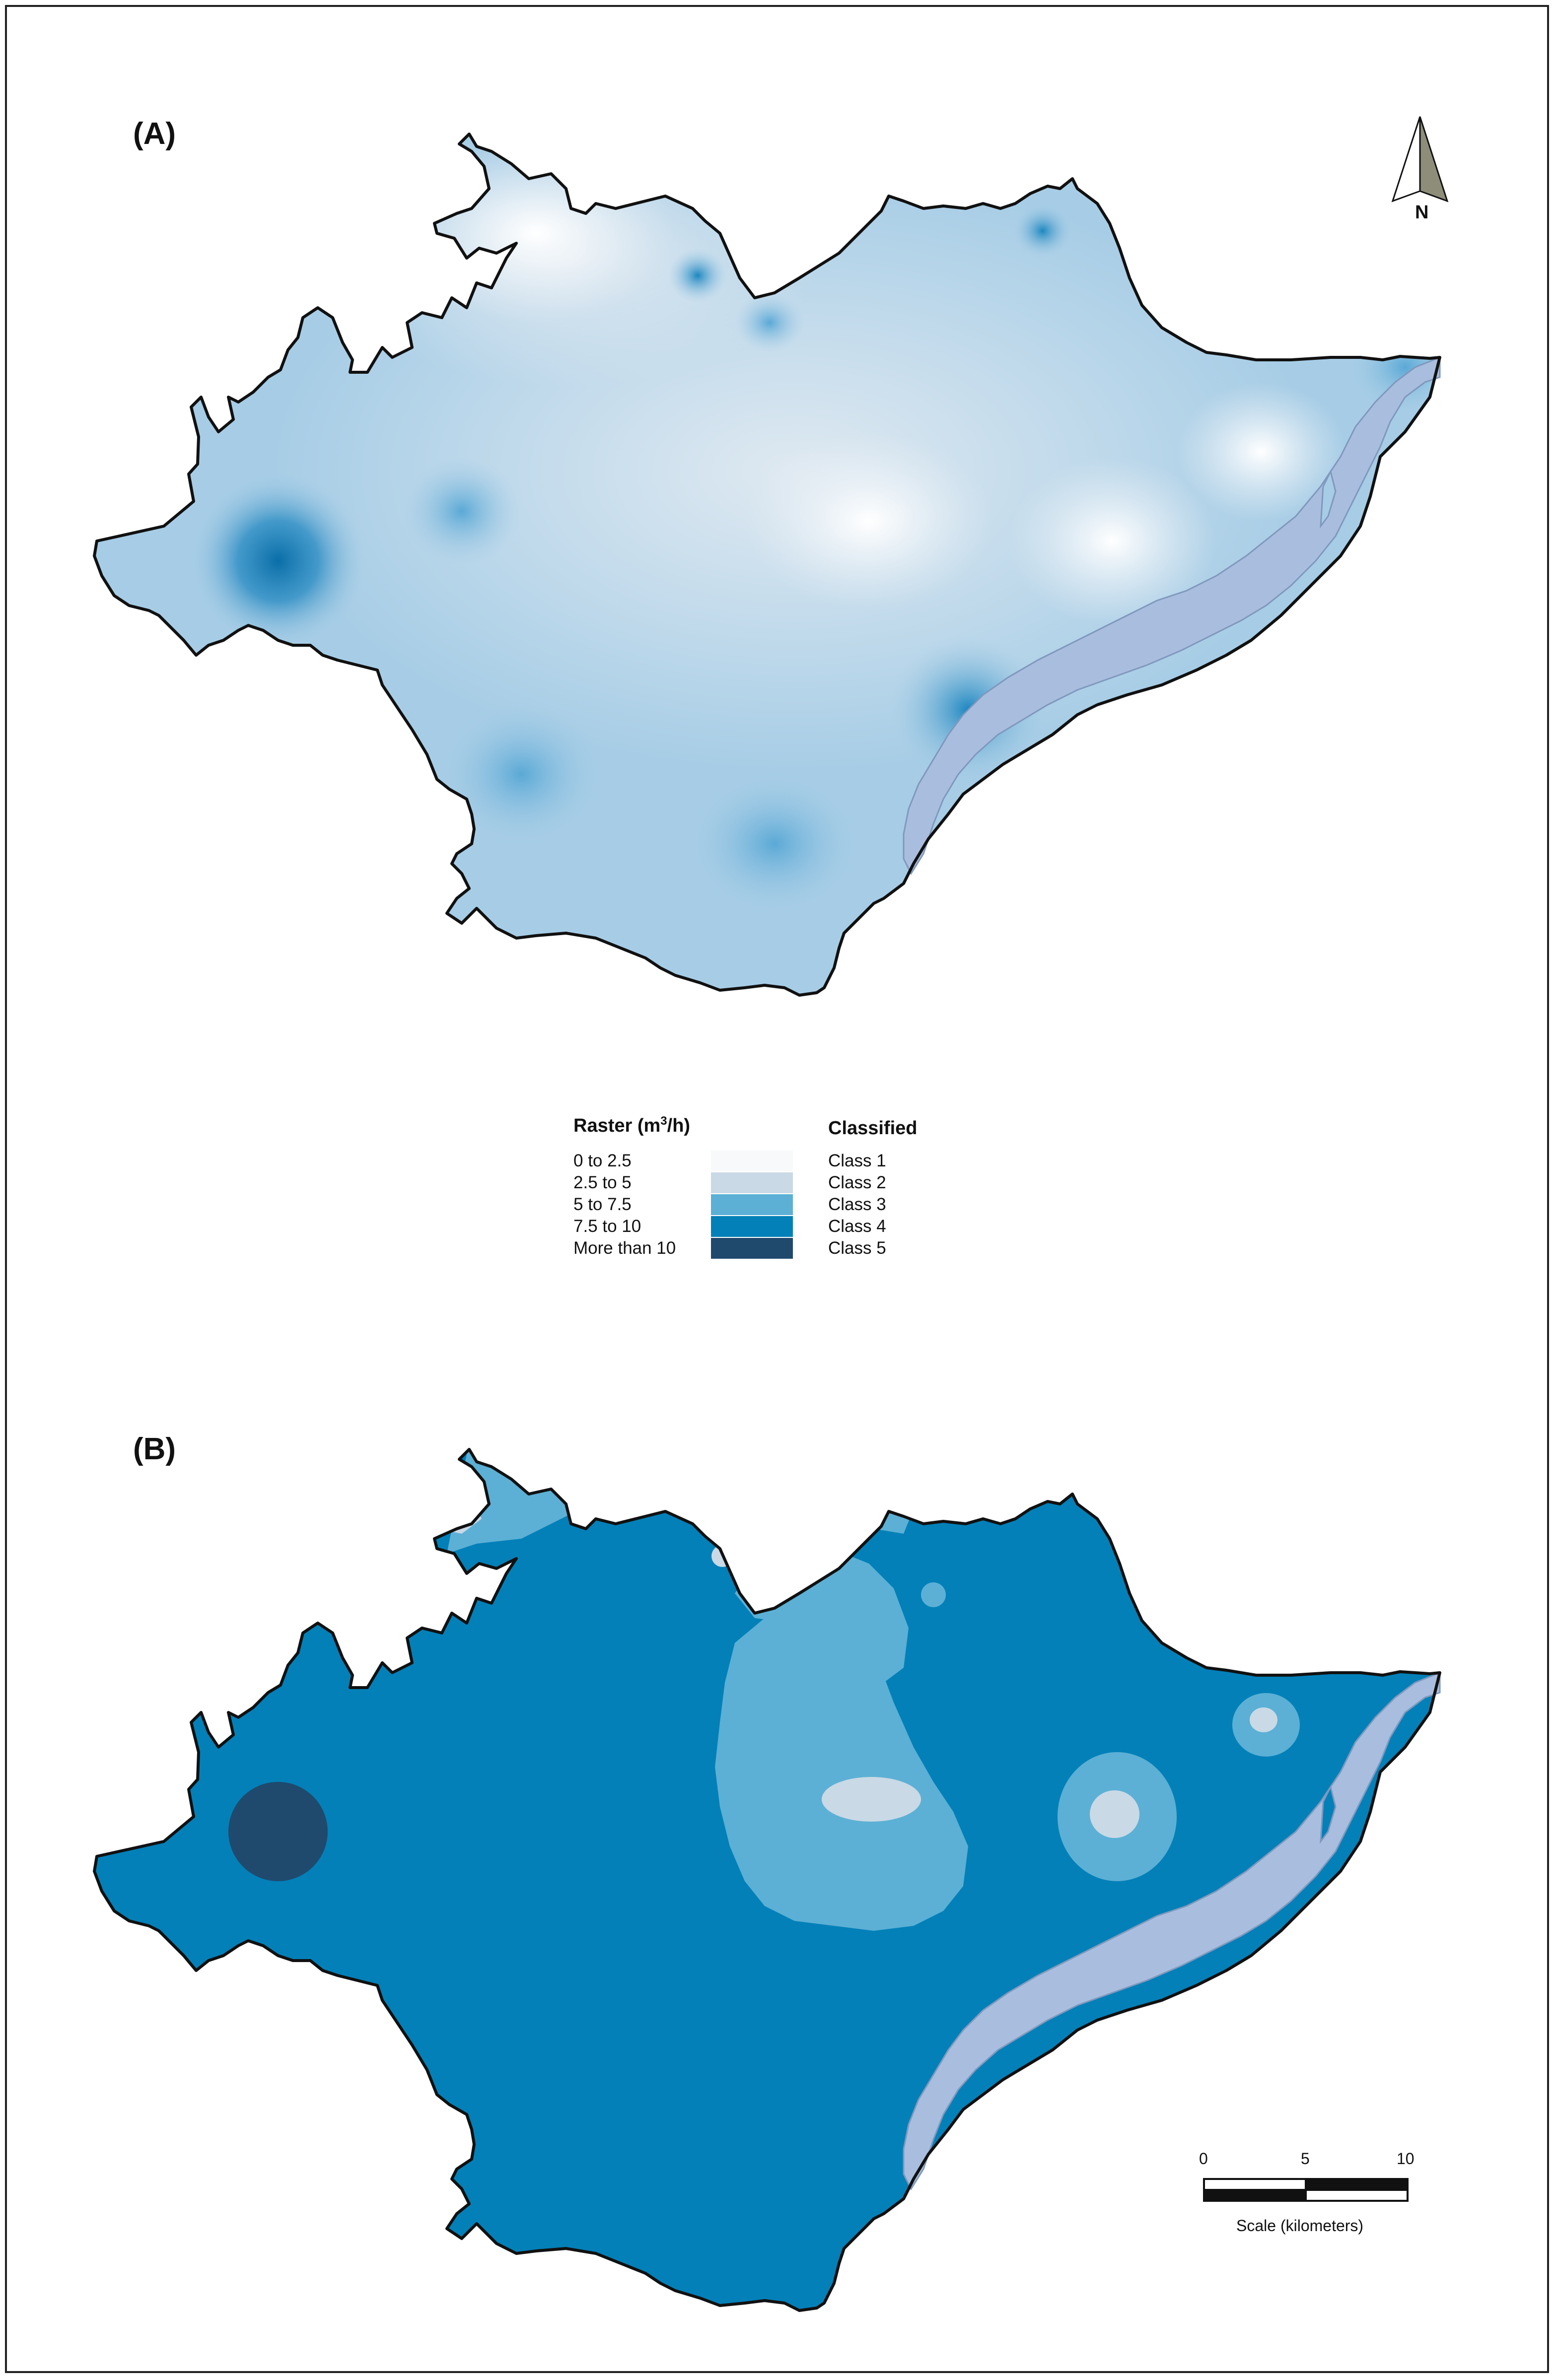 The width and height of the screenshot is (1556, 2380). Describe the element at coordinates (603, 1204) in the screenshot. I see `legend-range-label: 5 to 7.5` at that location.